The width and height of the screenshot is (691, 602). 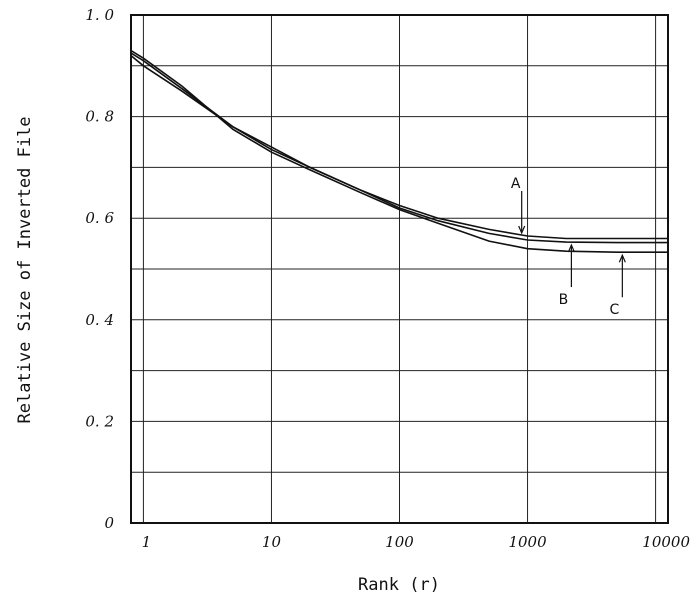 What do you see at coordinates (399, 585) in the screenshot?
I see `x-axis-label: Rank (r)` at bounding box center [399, 585].